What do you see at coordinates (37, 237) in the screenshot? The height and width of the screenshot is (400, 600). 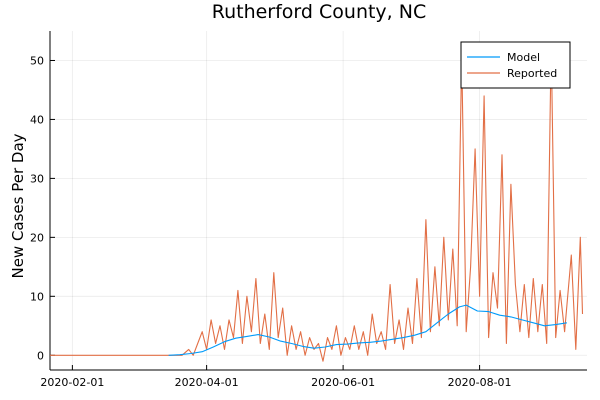 I see `y-tick-label: 20` at bounding box center [37, 237].